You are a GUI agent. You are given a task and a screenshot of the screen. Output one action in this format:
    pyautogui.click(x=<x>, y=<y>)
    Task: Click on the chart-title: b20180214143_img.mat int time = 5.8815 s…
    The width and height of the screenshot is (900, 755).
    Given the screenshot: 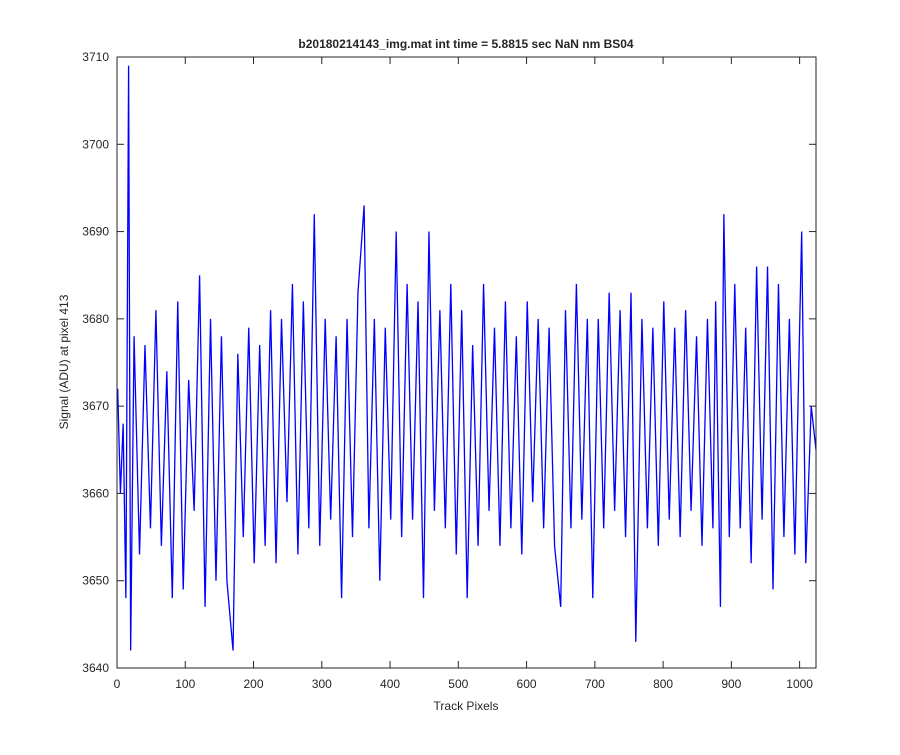 What is the action you would take?
    pyautogui.click(x=466, y=44)
    